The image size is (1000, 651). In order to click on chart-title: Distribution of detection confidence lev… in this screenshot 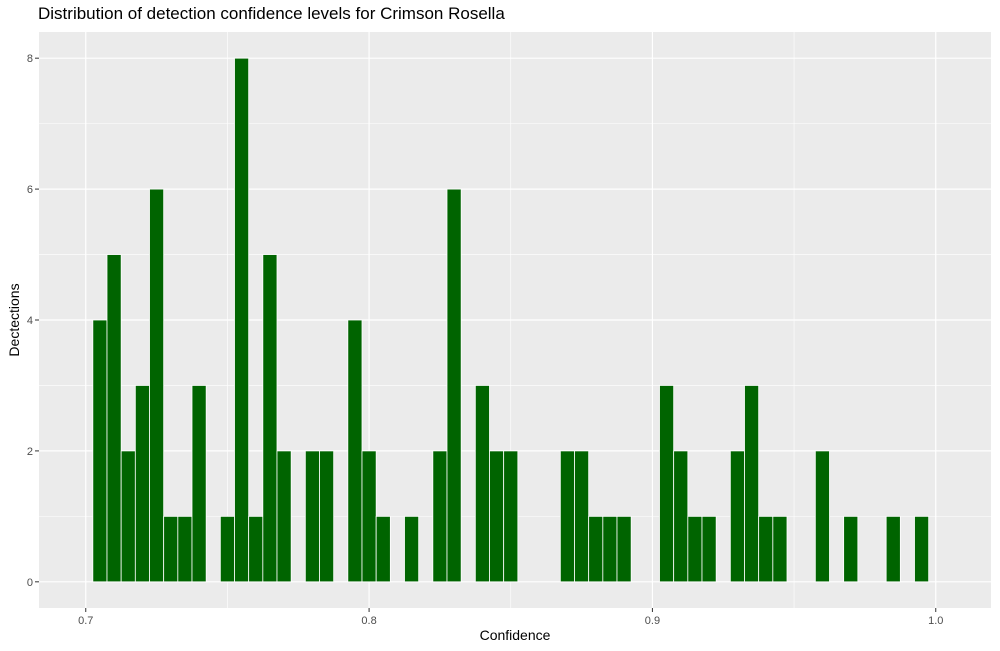, I will do `click(271, 13)`.